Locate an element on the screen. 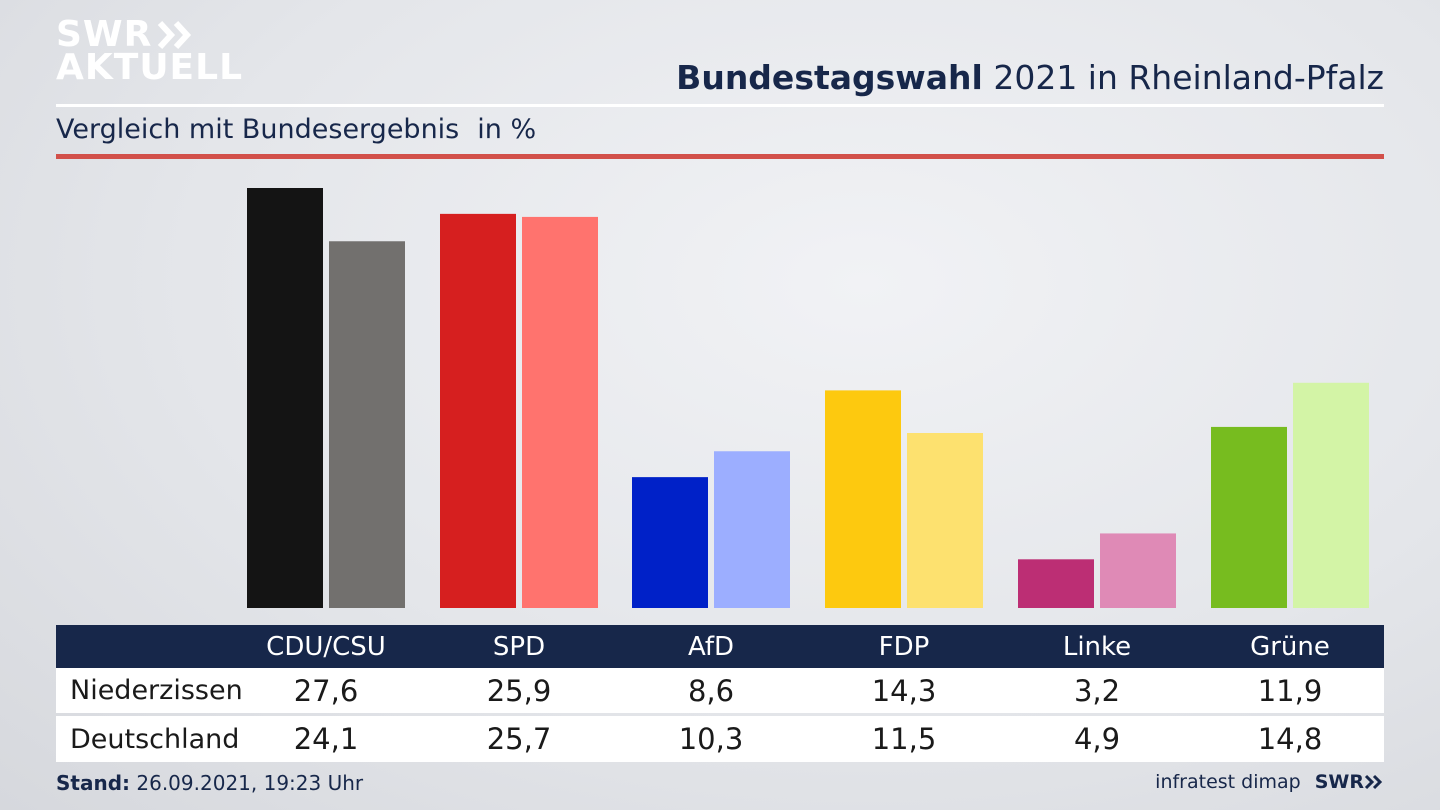 Image resolution: width=1440 pixels, height=810 pixels. swr-aktuell-logo: SWR AKTUELL is located at coordinates (149, 51).